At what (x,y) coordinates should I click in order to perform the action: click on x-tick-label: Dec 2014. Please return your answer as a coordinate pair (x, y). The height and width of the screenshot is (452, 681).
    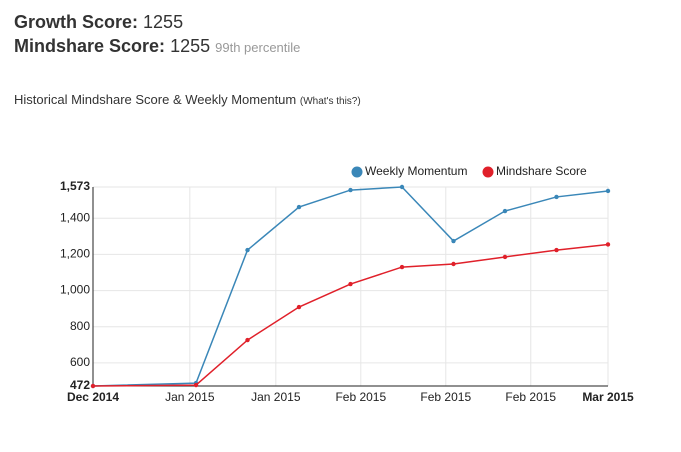
    Looking at the image, I should click on (93, 397).